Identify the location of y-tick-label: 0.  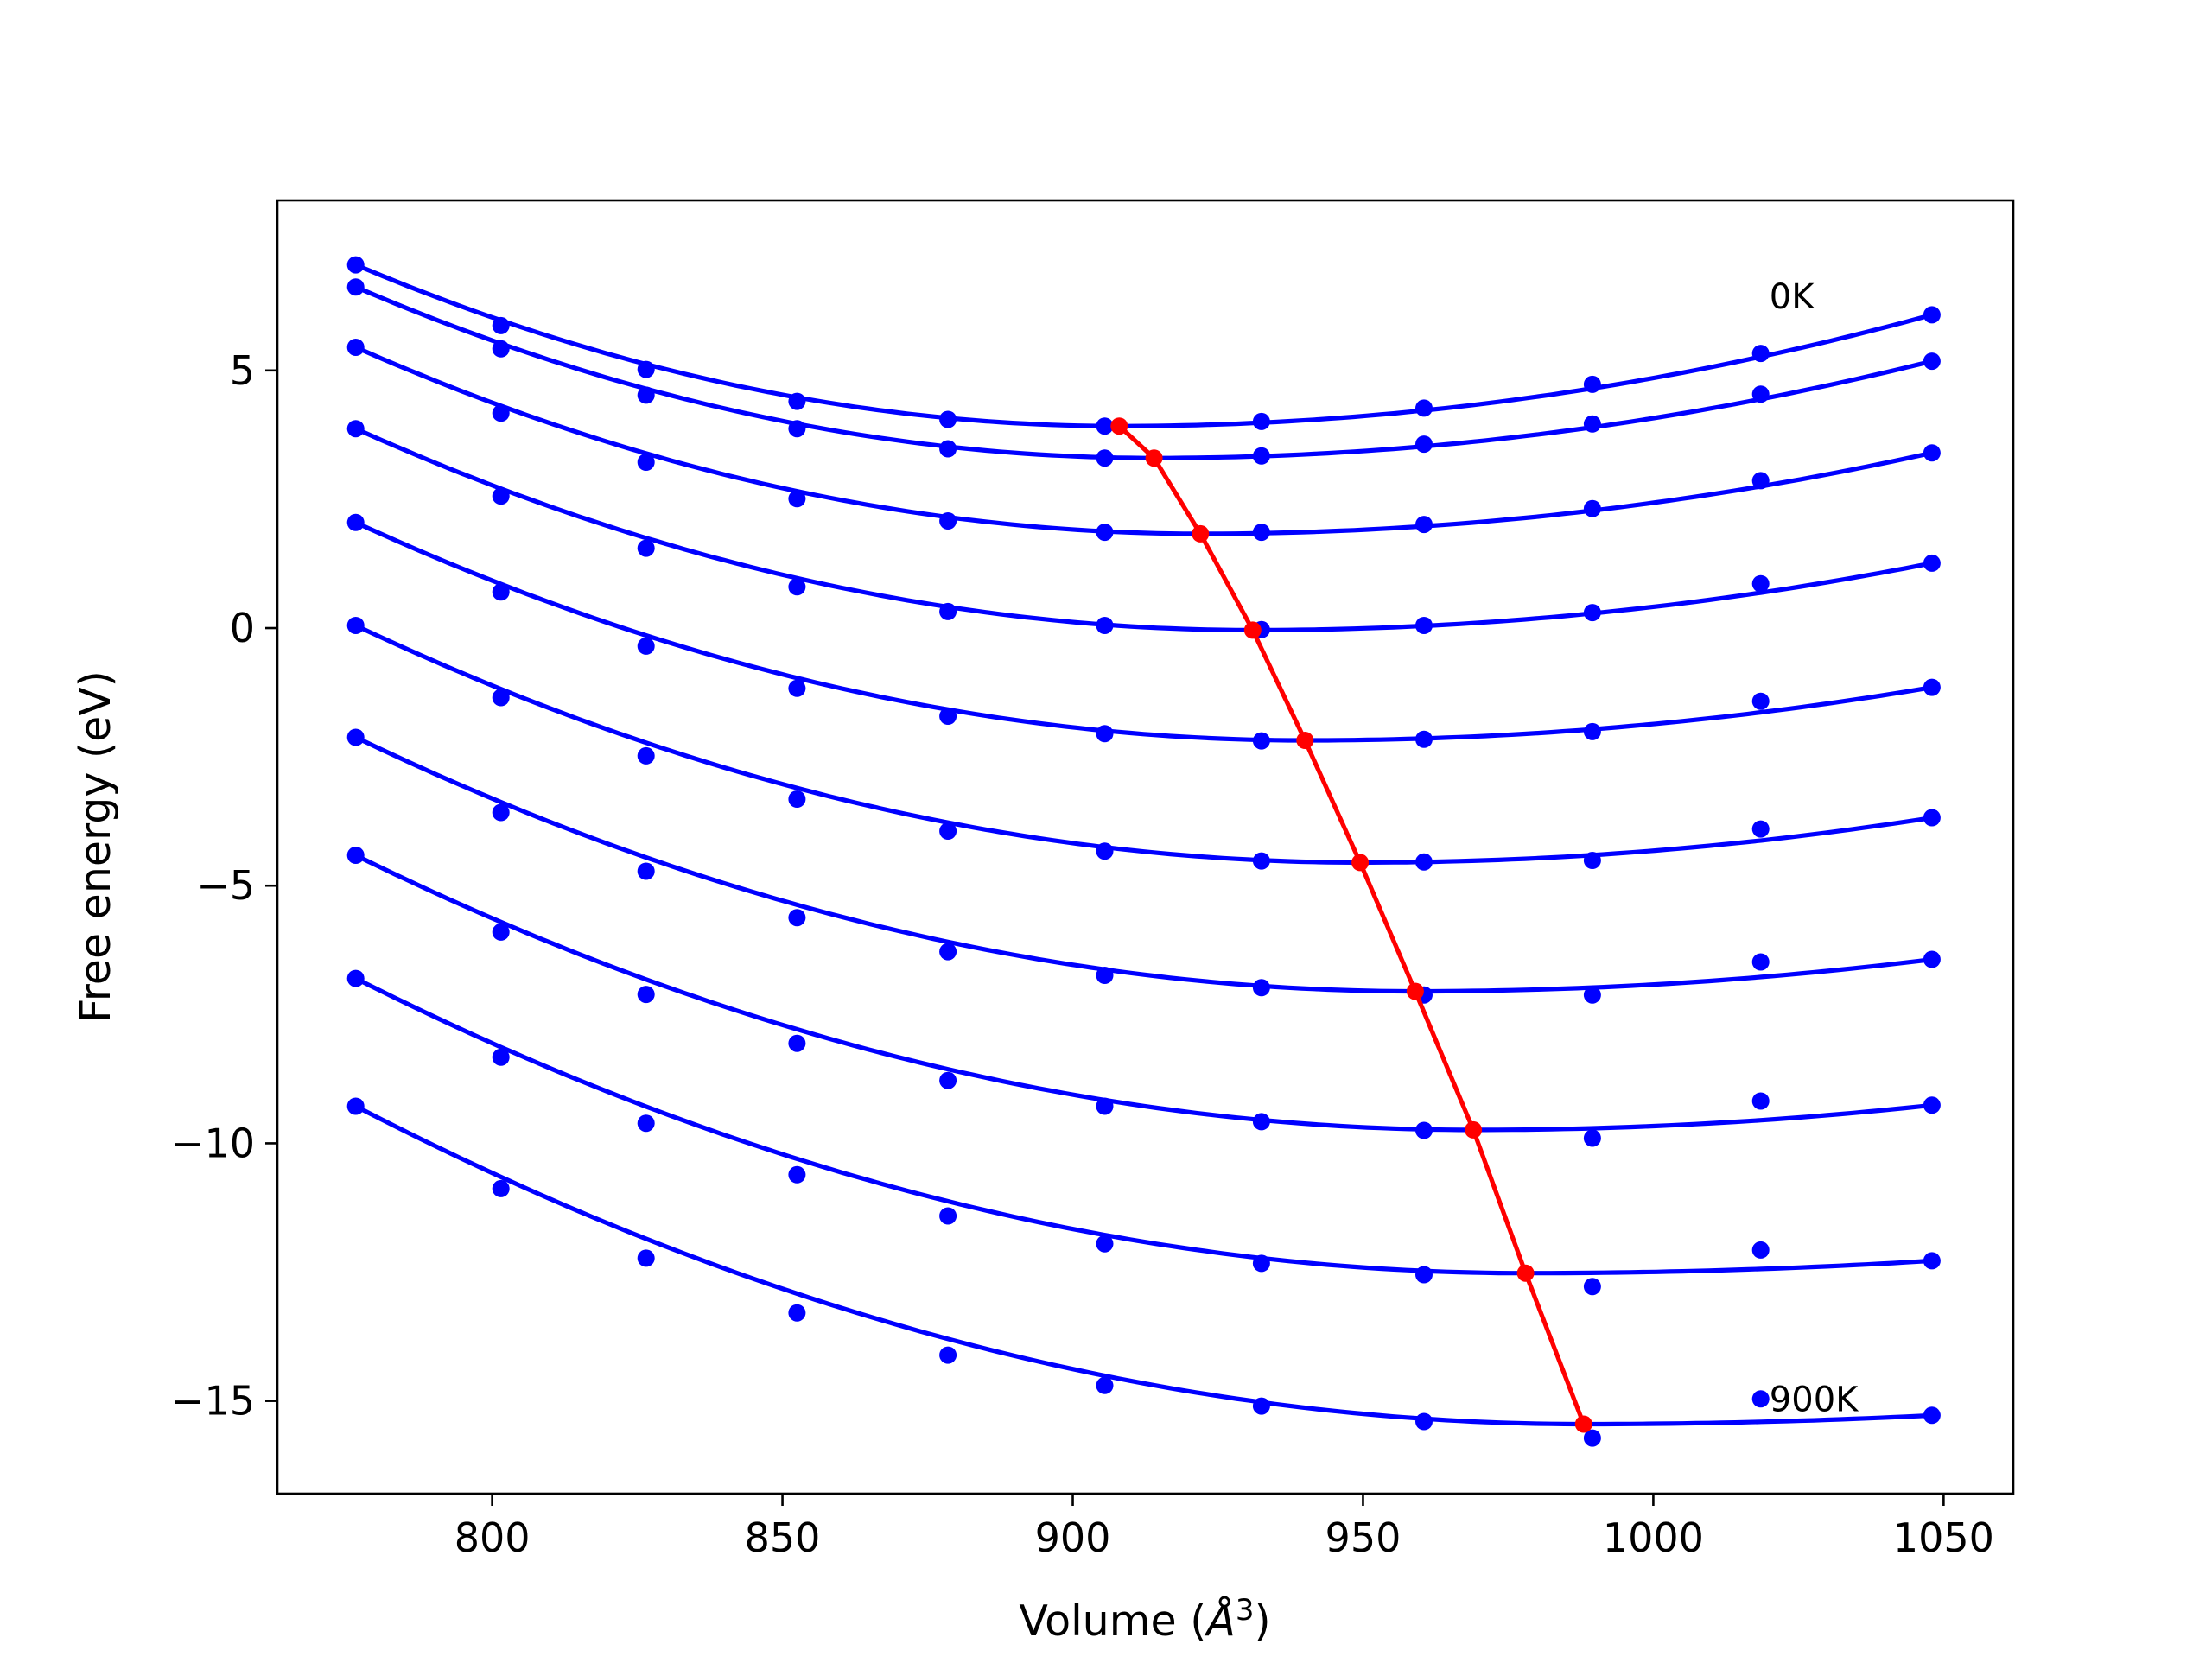
(242, 628).